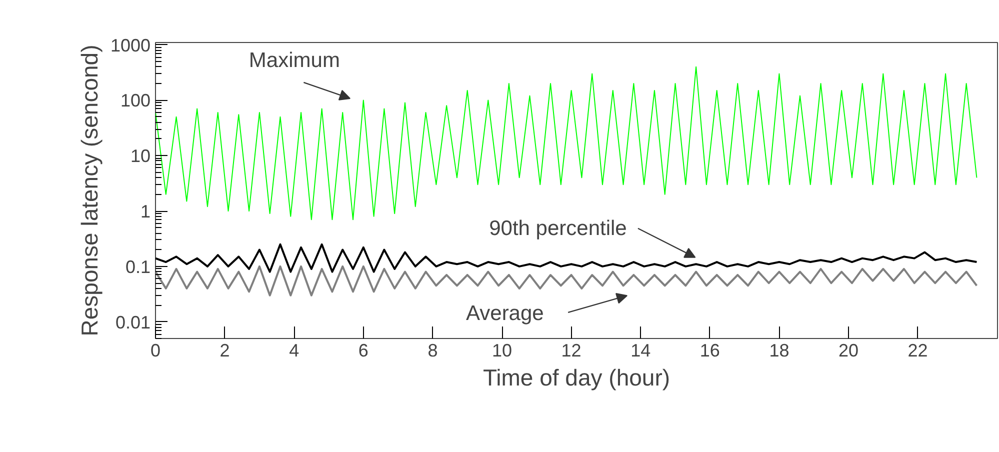  I want to click on y-tick-label: 1000, so click(130, 45).